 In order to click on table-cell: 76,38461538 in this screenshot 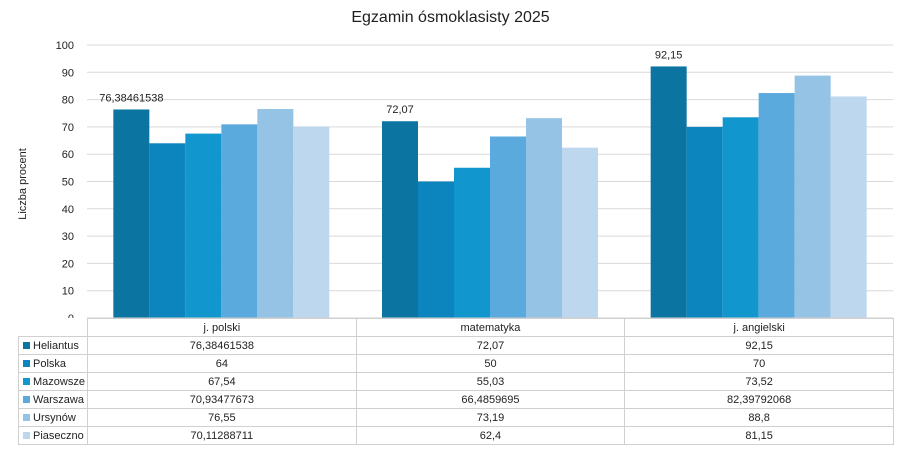, I will do `click(222, 345)`.